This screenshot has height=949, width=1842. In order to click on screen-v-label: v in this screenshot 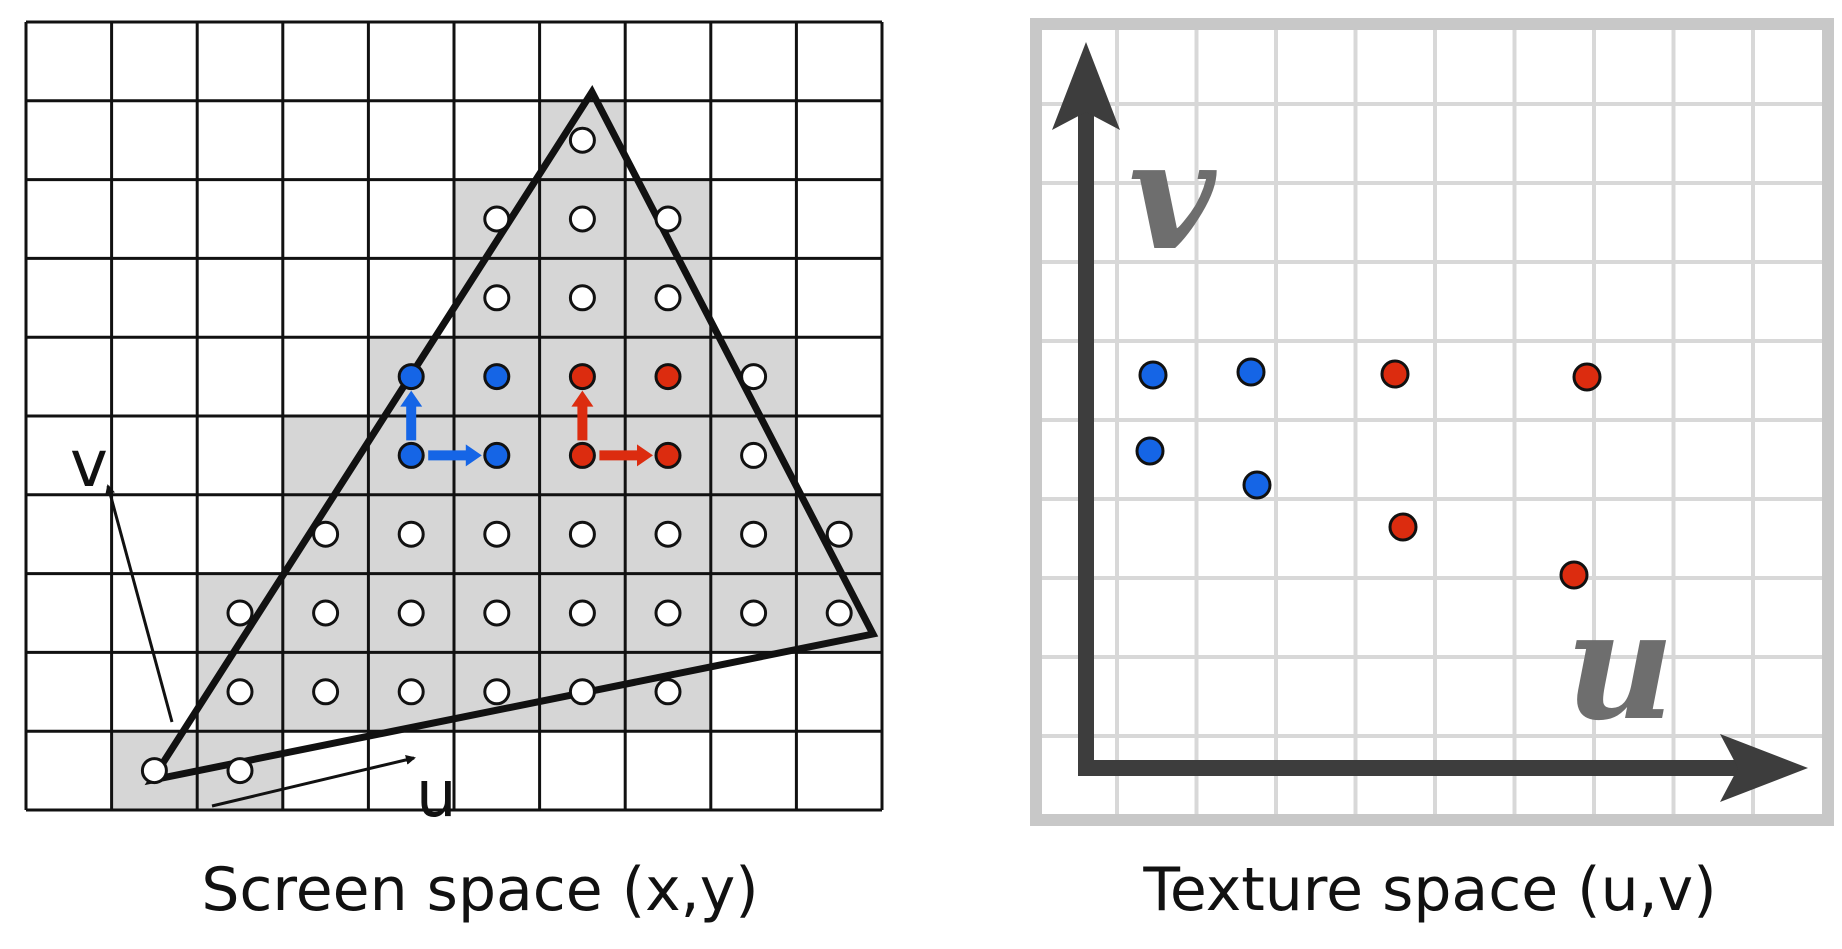, I will do `click(89, 465)`.